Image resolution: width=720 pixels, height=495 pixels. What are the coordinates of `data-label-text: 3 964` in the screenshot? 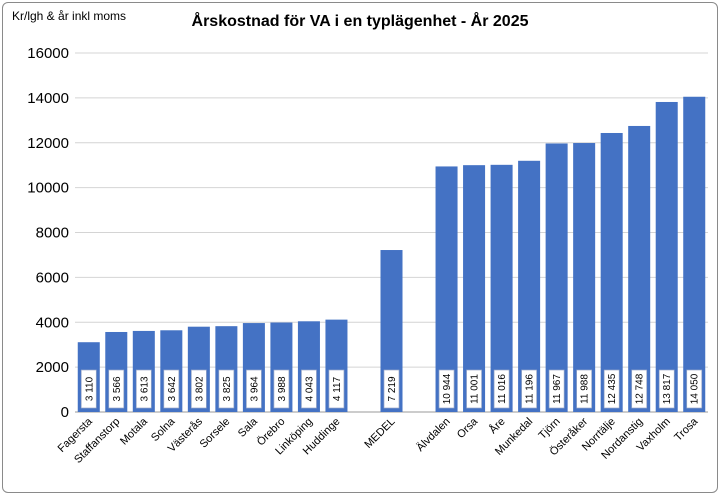 It's located at (254, 388).